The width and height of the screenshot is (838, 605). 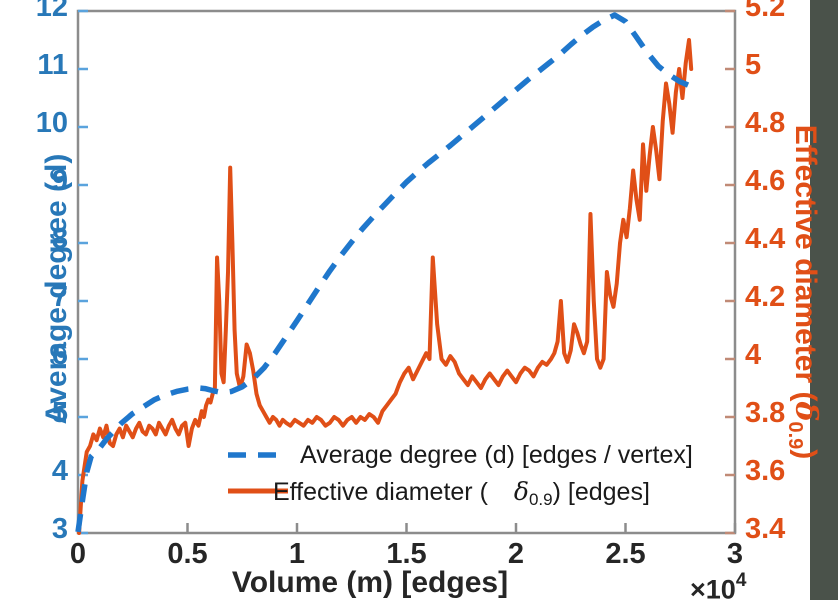 I want to click on legend-label-effective-diameter: Effective diameter ( δ0.9) [edges], so click(x=461, y=493).